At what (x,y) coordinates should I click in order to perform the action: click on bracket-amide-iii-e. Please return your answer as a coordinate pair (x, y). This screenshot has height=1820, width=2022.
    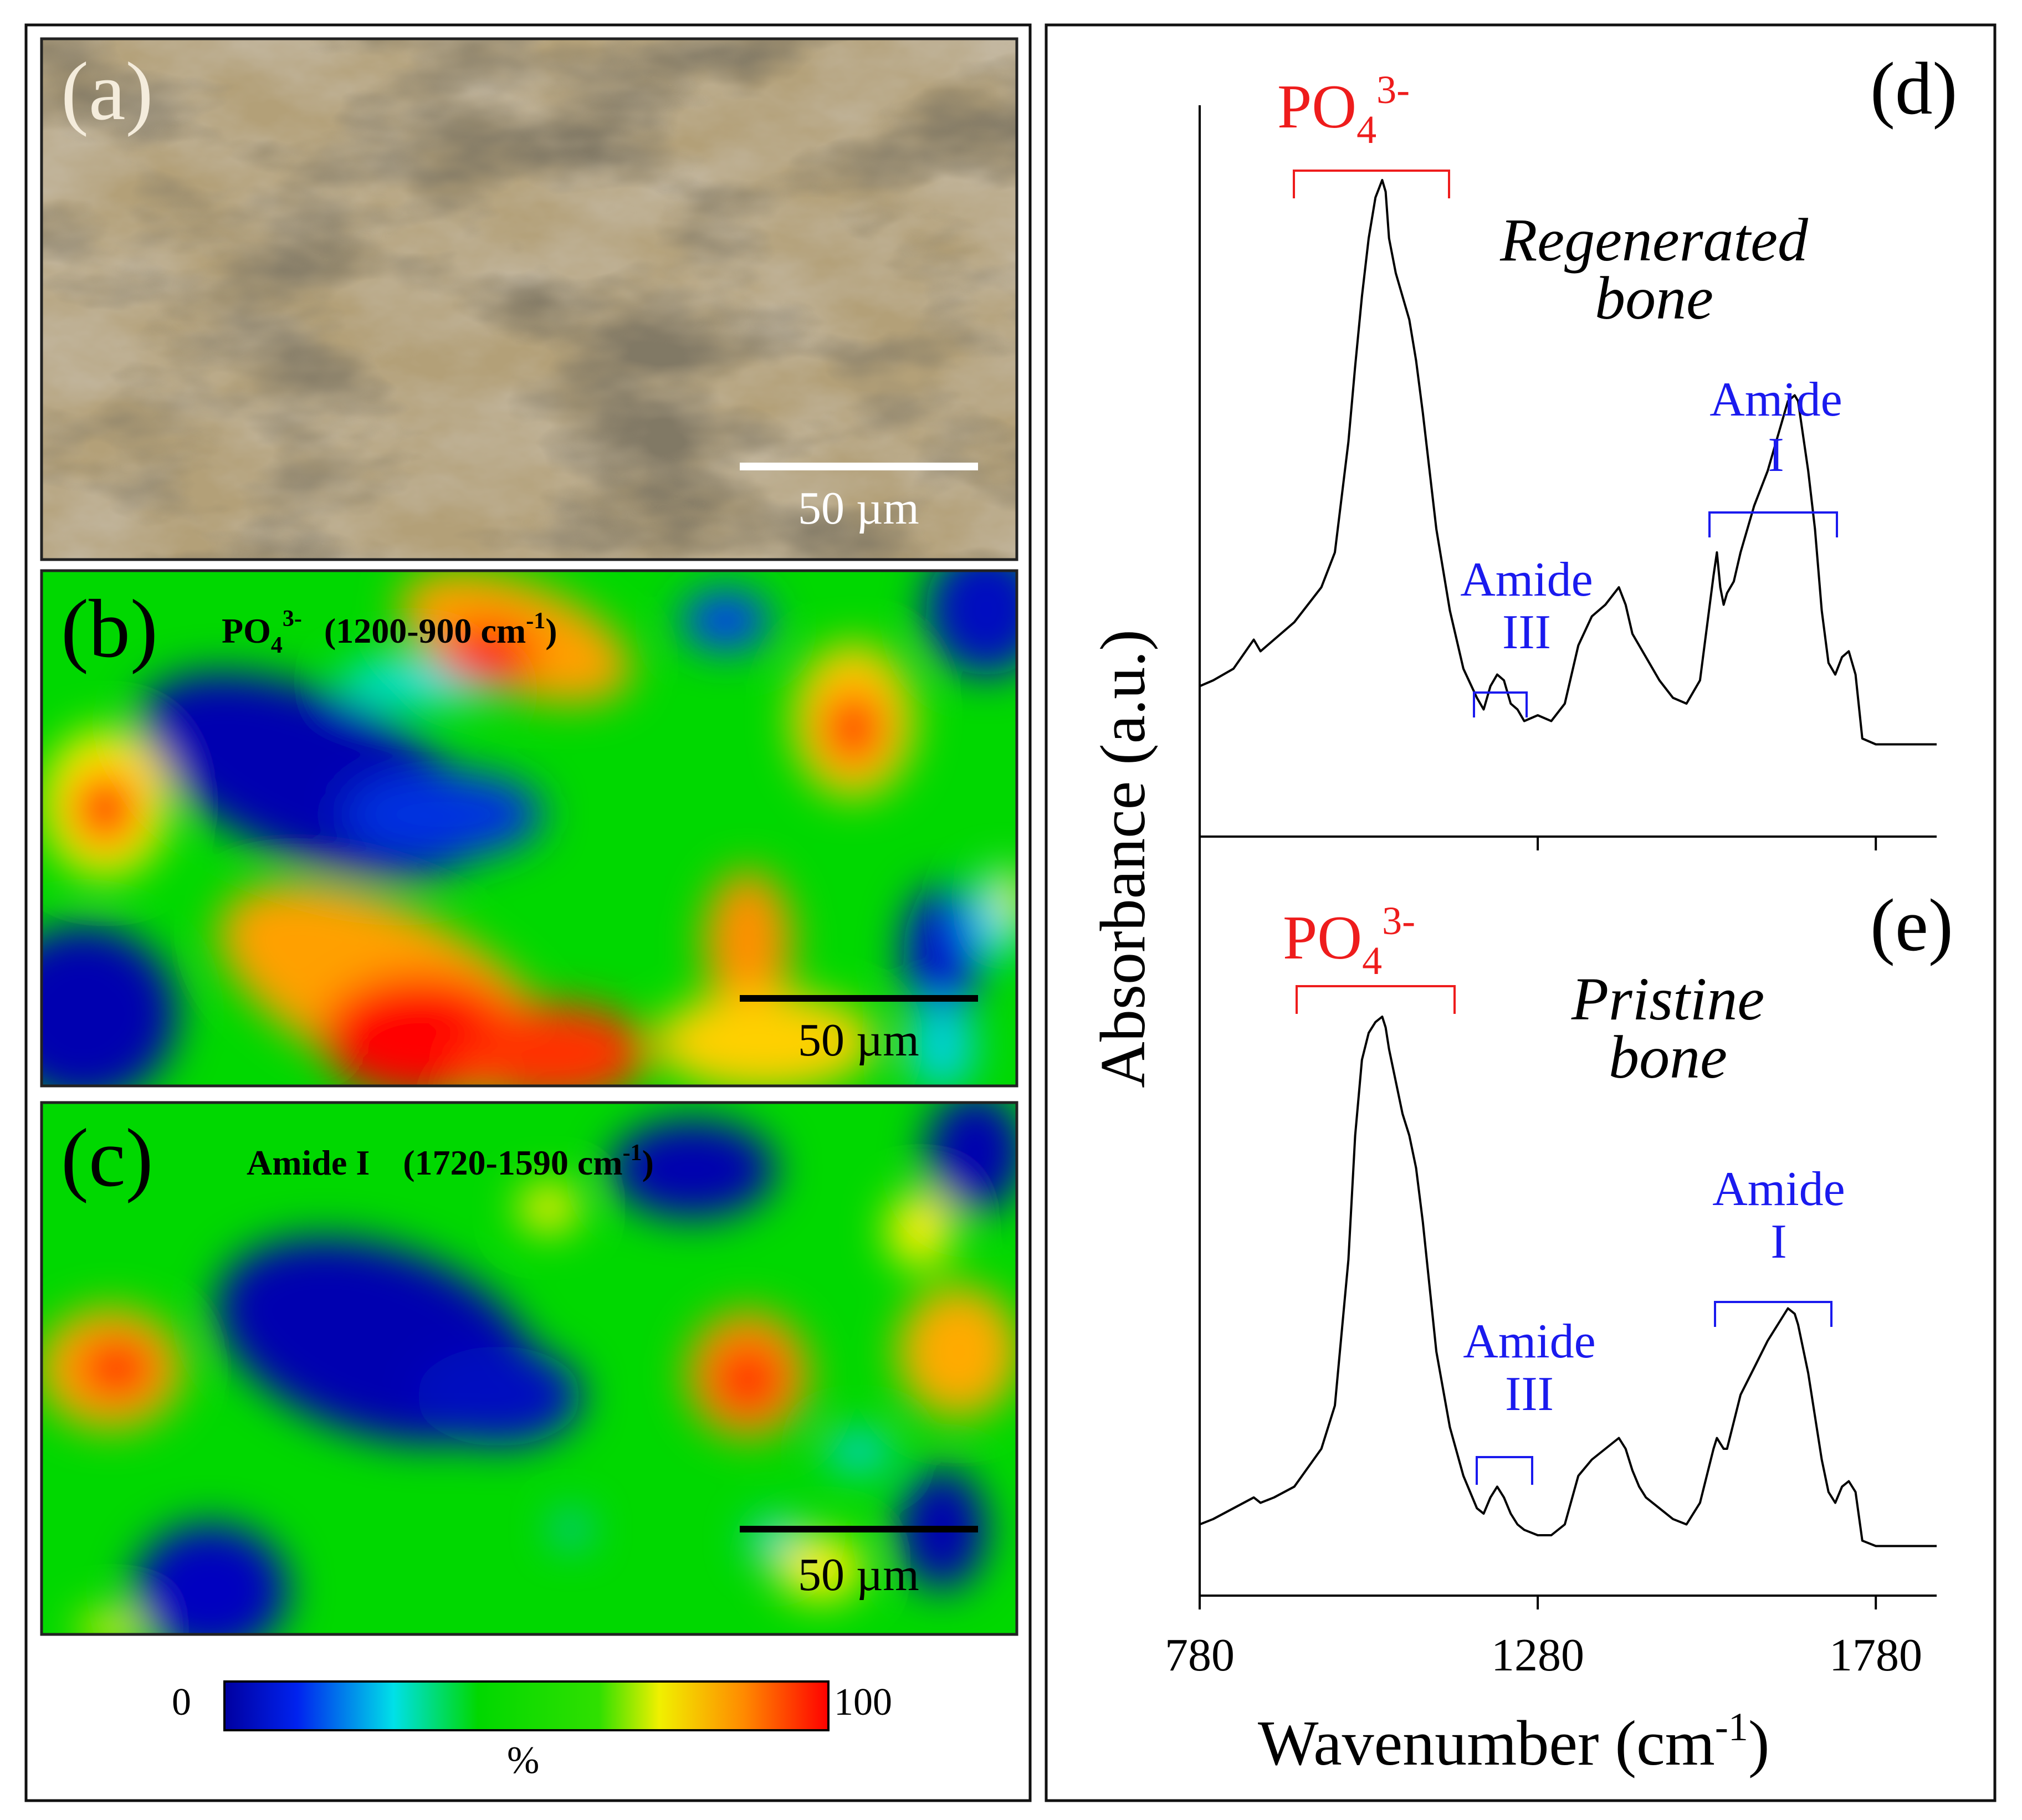
    Looking at the image, I should click on (1504, 1470).